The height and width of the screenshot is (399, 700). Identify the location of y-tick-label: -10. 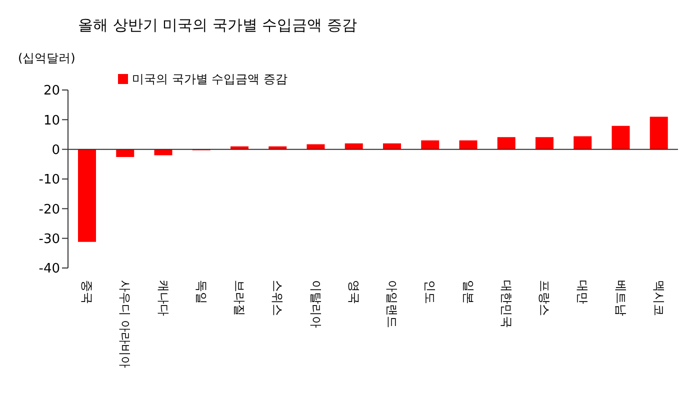
(49, 180).